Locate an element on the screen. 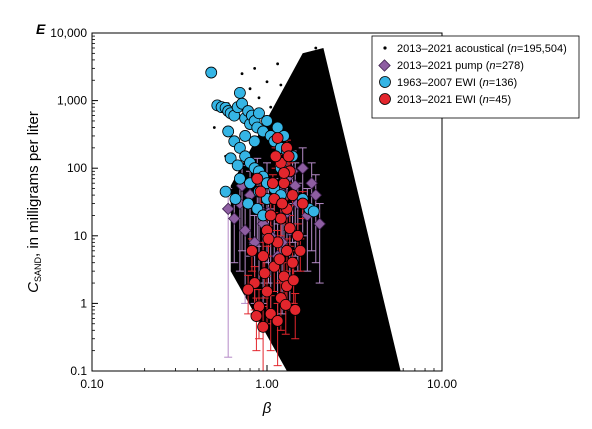 The width and height of the screenshot is (592, 429). legend-ewi-recent-name: 2013–2021 EWI is located at coordinates (436, 100).